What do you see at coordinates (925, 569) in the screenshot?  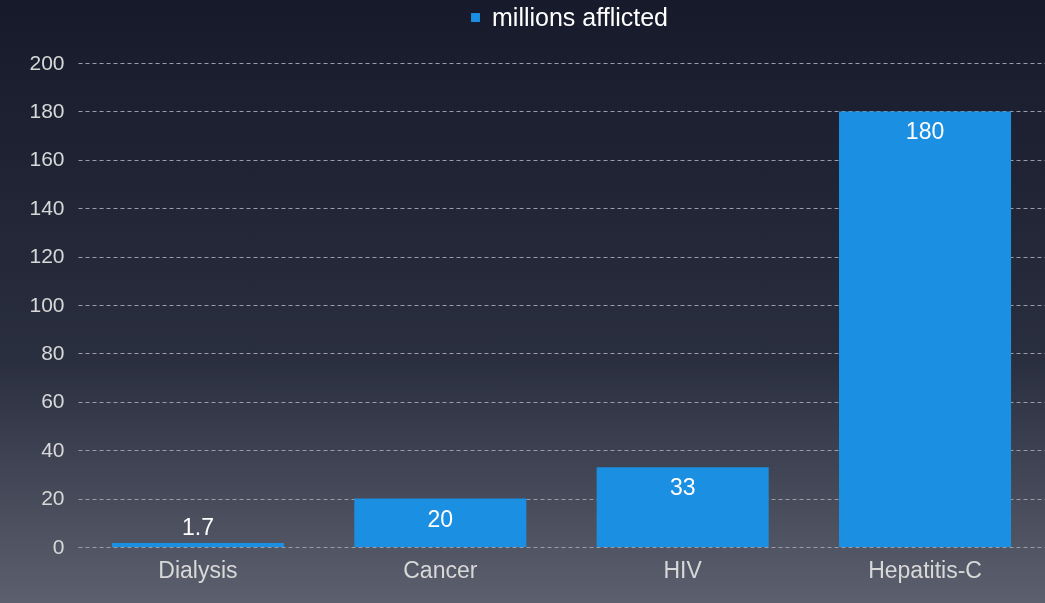 I see `x-tick-label: Hepatitis-C` at bounding box center [925, 569].